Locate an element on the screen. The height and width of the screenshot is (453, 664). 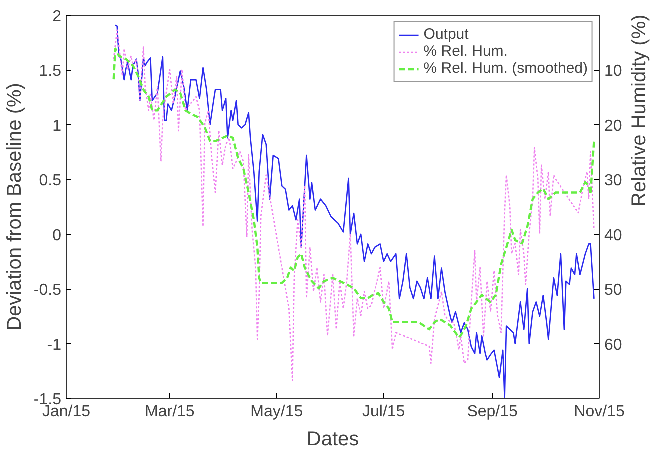
y-tick-label: 0.5 is located at coordinates (50, 181).